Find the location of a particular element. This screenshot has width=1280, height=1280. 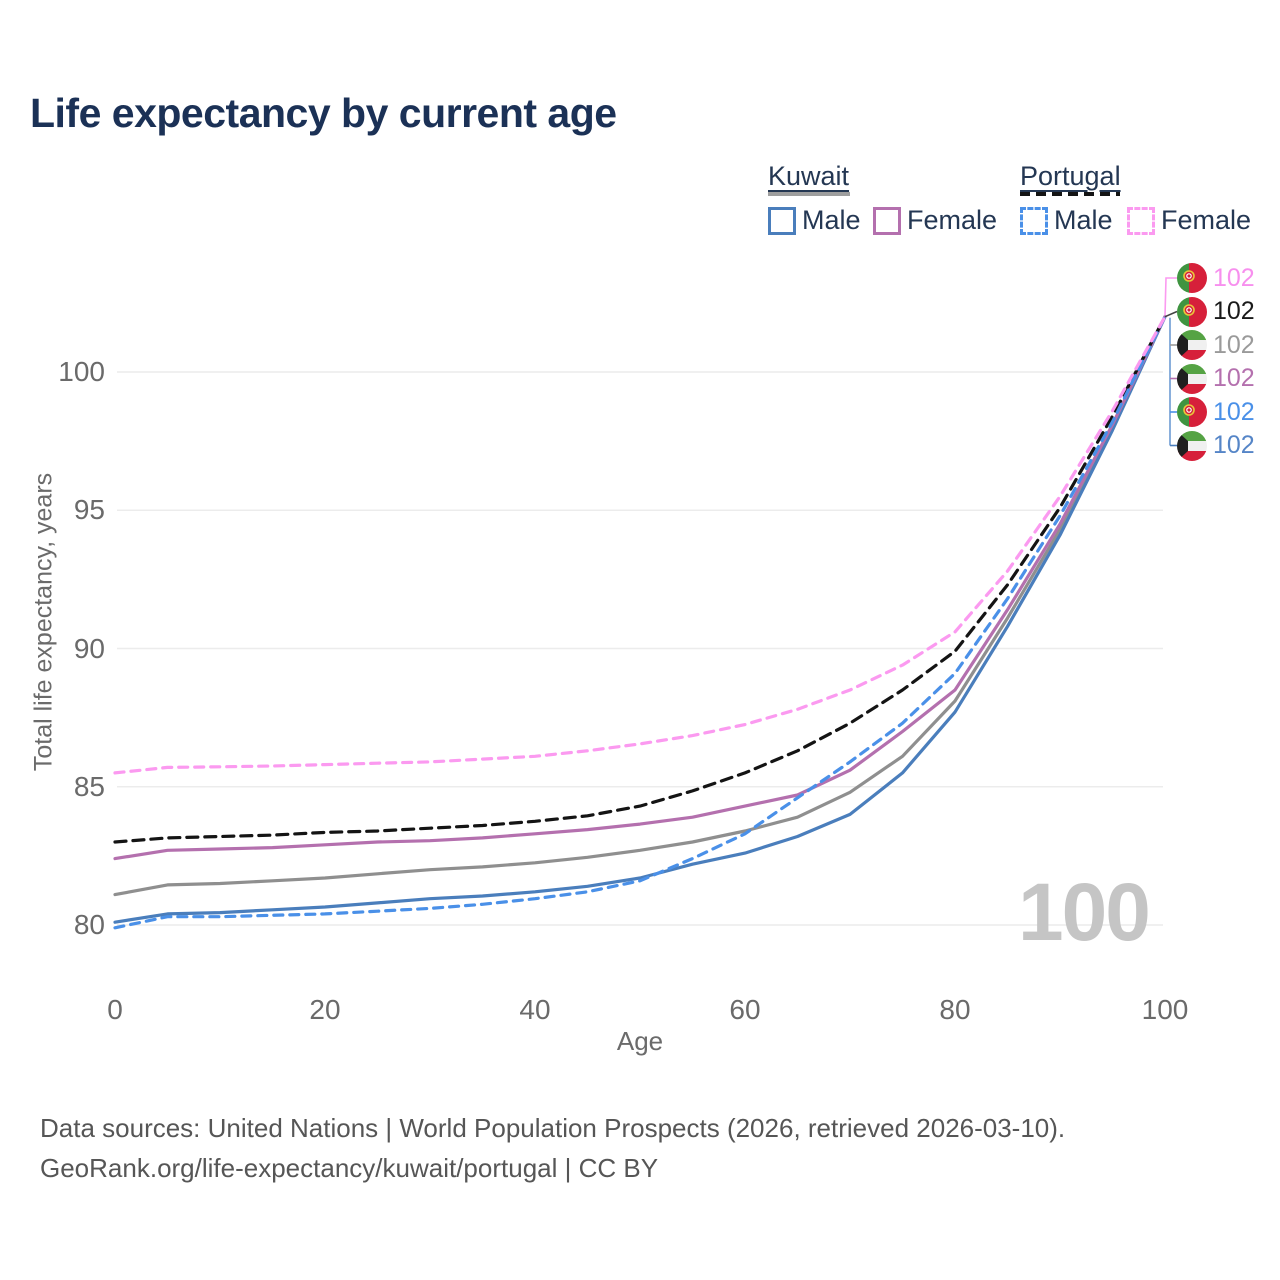

legend-item-kuwait-female: Female is located at coordinates (935, 220).